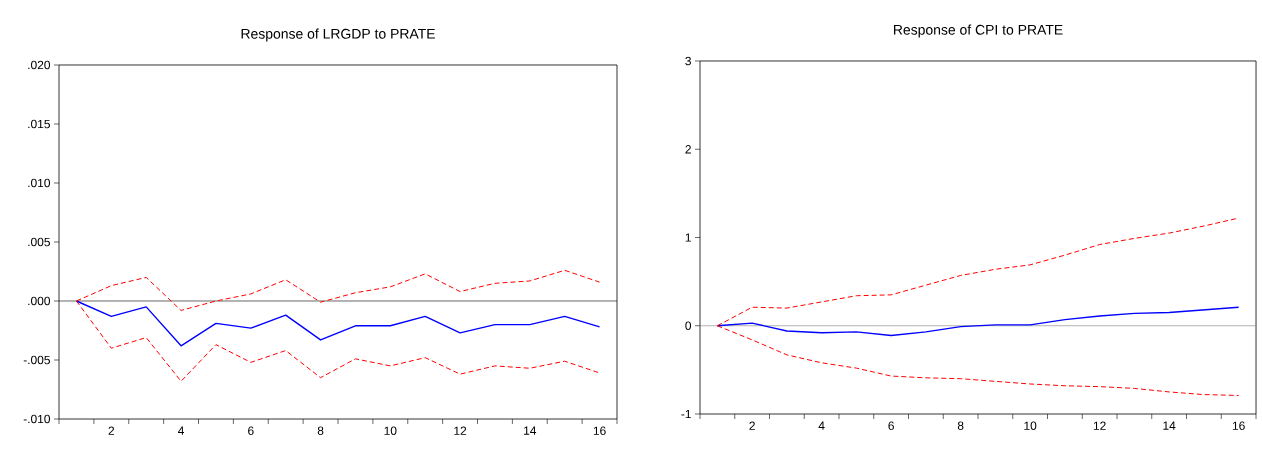 This screenshot has height=456, width=1262. I want to click on y-tick-label: 0, so click(688, 325).